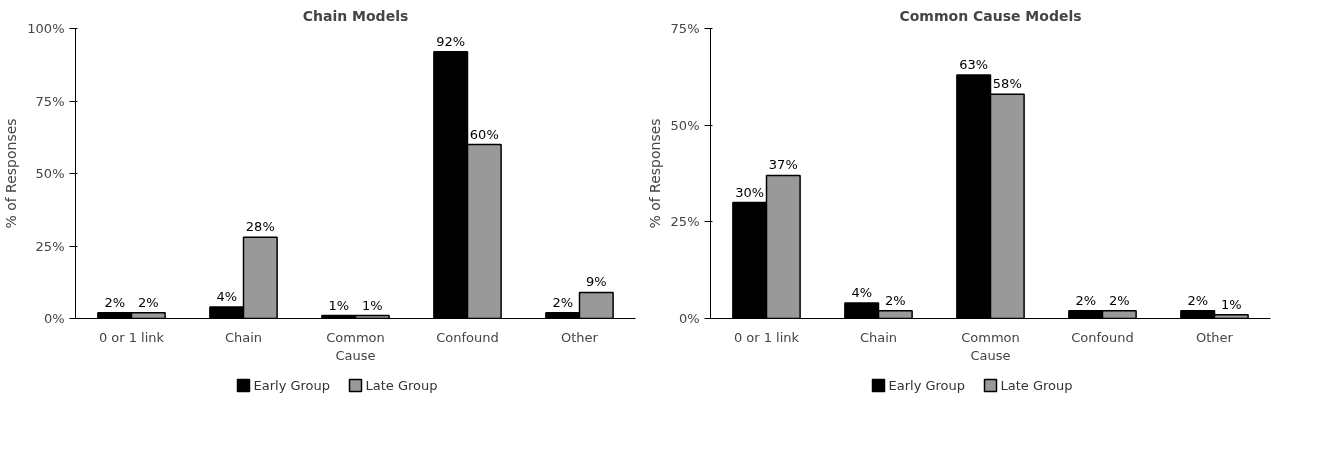 The width and height of the screenshot is (1334, 473). Describe the element at coordinates (596, 282) in the screenshot. I see `data-label: 9%` at that location.